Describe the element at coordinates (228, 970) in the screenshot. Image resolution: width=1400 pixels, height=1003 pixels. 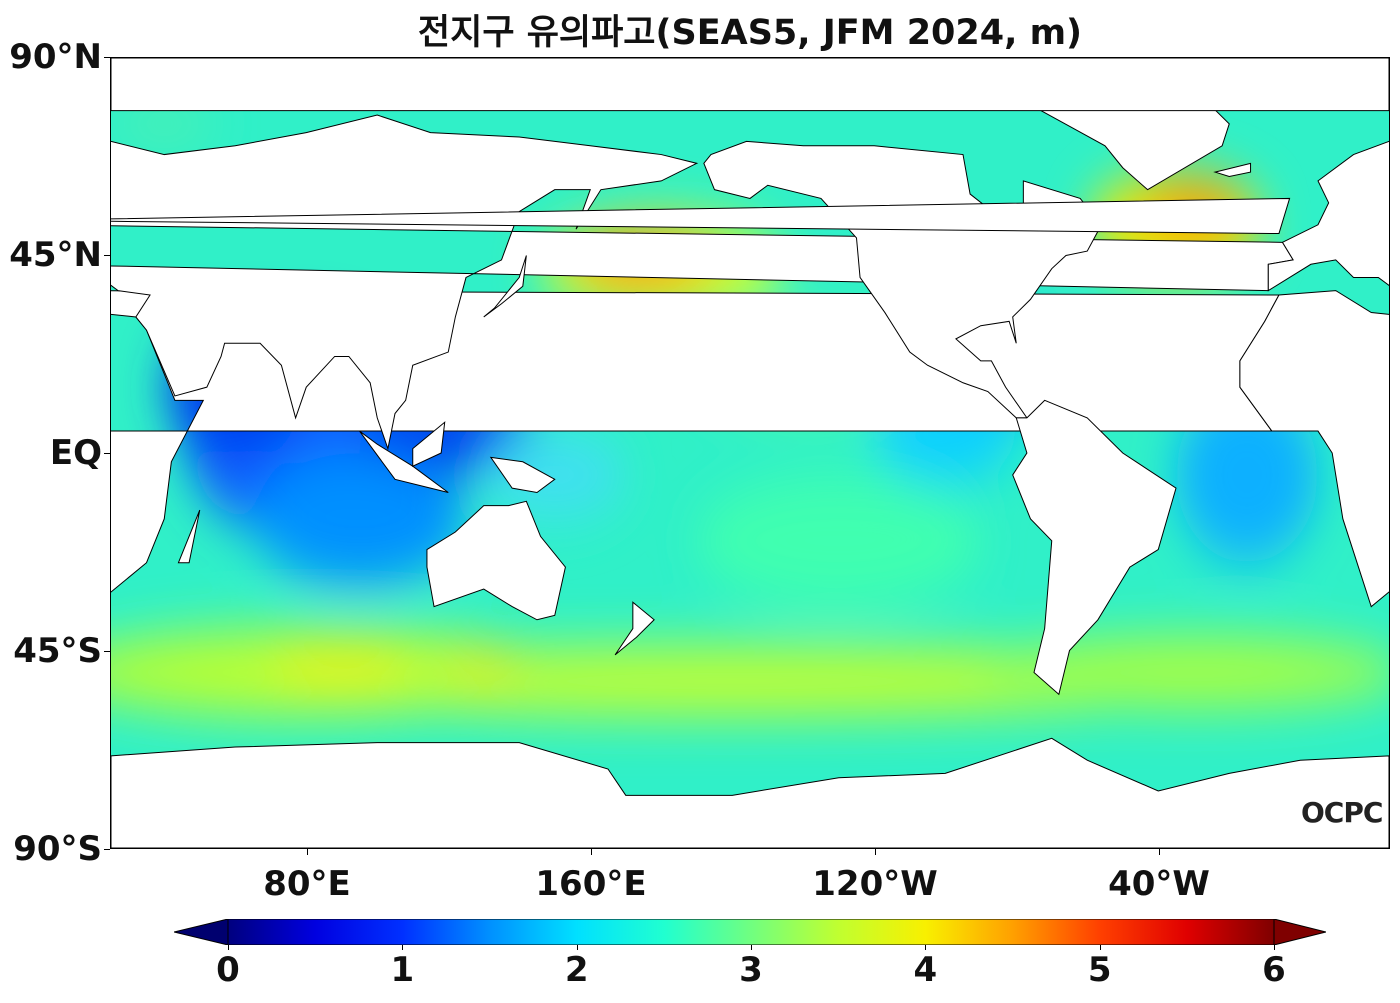
I see `colorbar-tick-label: 0` at that location.